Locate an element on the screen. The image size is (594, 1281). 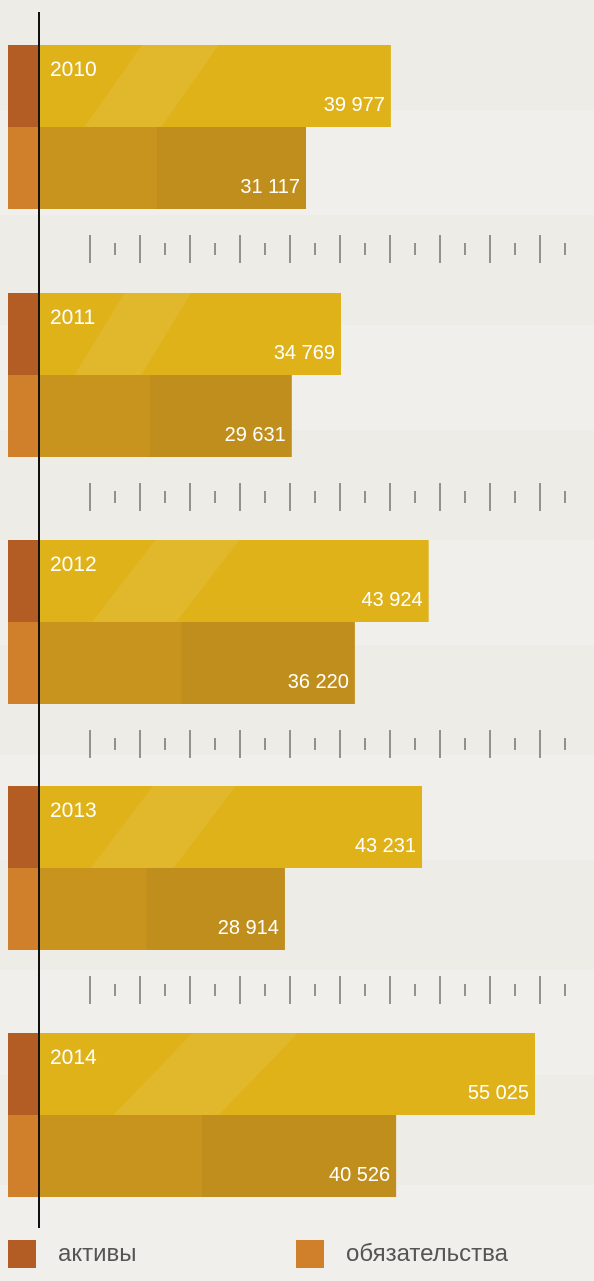
bar-assets-accent-2013 is located at coordinates (23, 827).